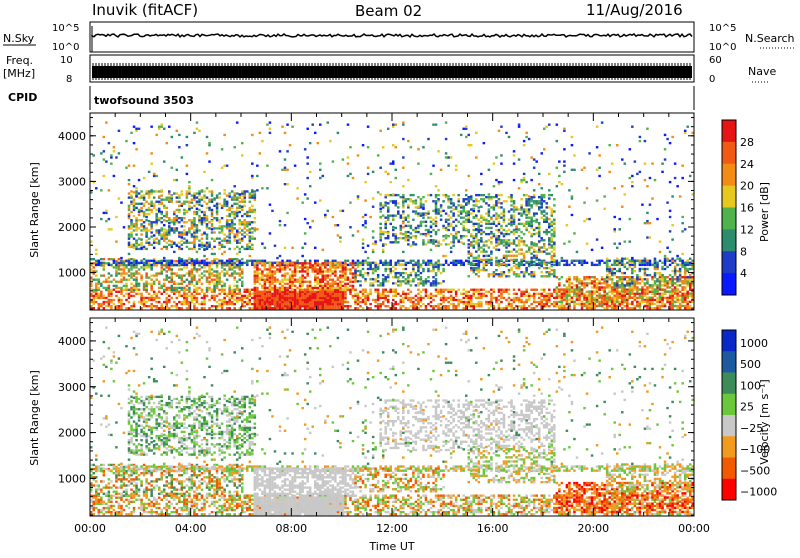  I want to click on station-title: Inuvik (fitACF), so click(145, 10).